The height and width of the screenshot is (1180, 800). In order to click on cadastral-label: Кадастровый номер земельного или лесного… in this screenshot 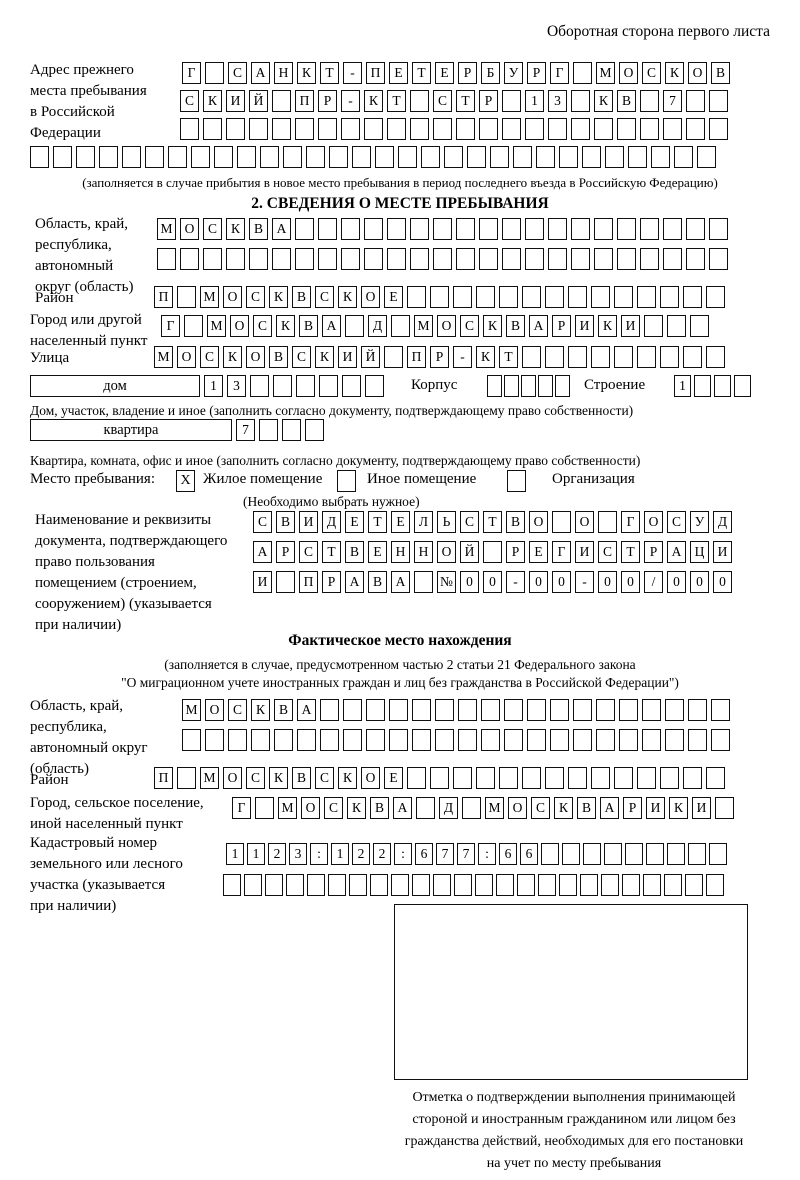, I will do `click(106, 874)`.